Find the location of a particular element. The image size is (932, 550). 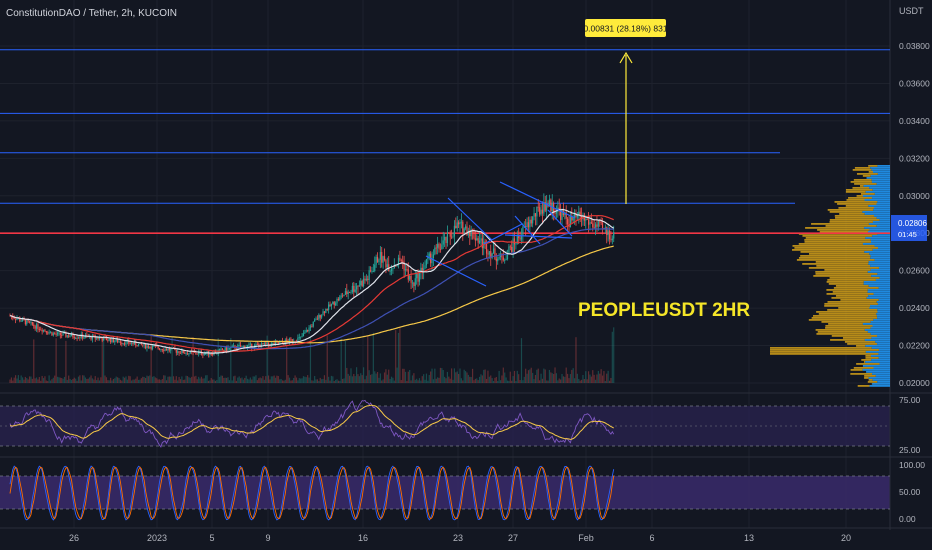

symbol-title: ConstitutionDAO / Tether, 2h, KUCOIN is located at coordinates (91, 13).